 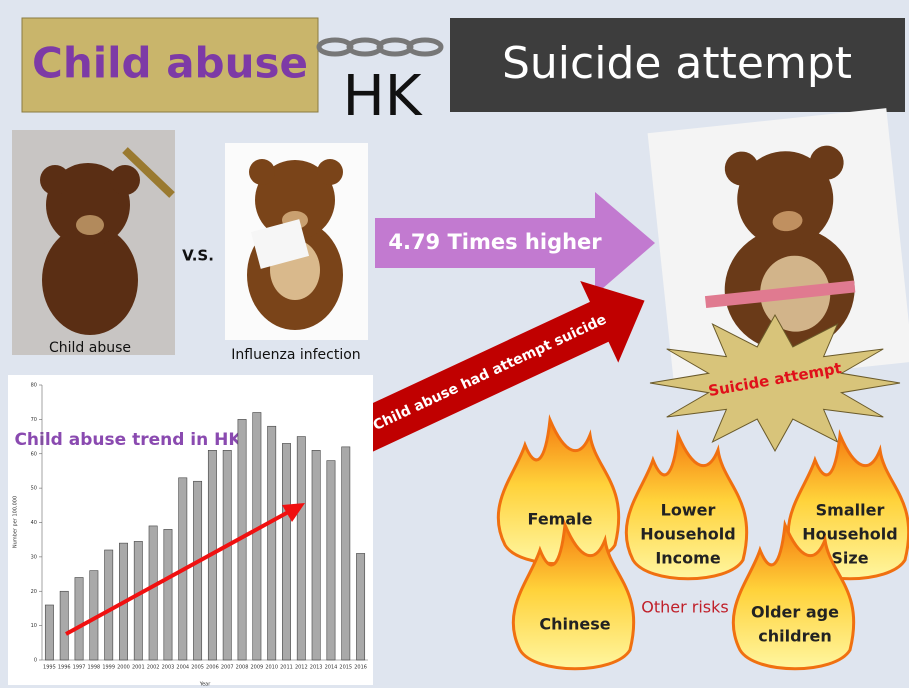 I want to click on left-title: Child abuse, so click(x=170, y=63).